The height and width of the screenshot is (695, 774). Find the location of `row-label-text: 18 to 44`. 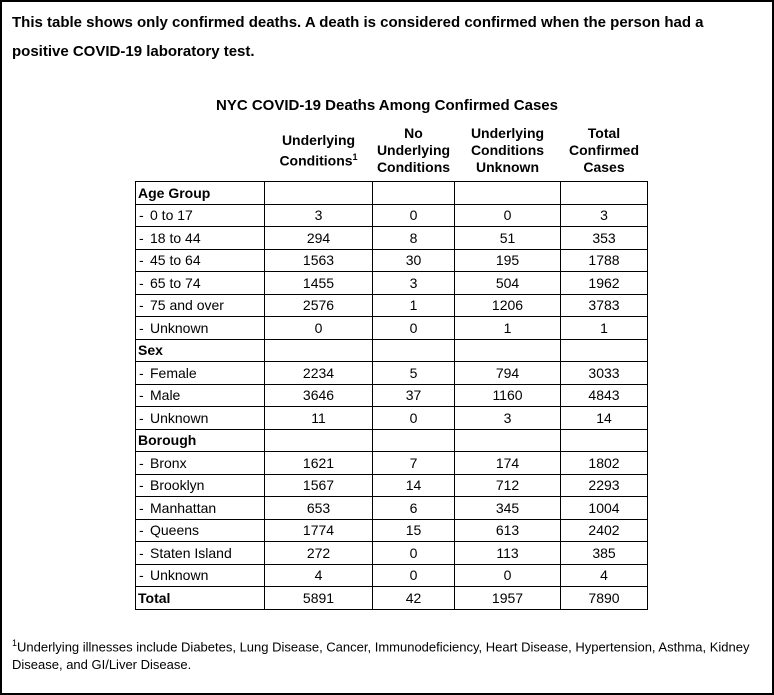

row-label-text: 18 to 44 is located at coordinates (175, 237).